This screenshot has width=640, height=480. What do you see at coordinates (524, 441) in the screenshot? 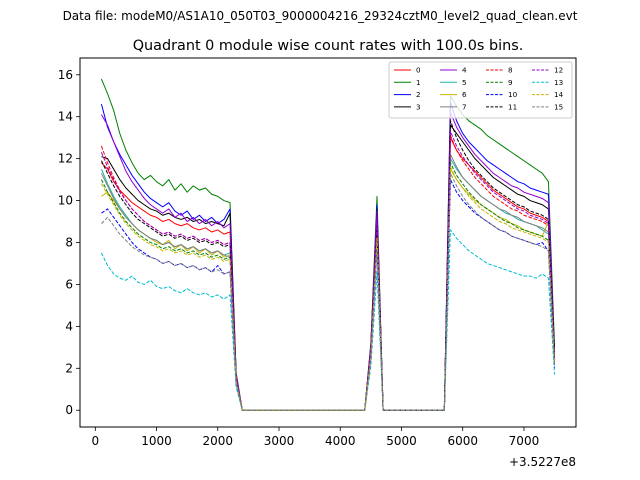
I see `x-tick-label: 7000` at bounding box center [524, 441].